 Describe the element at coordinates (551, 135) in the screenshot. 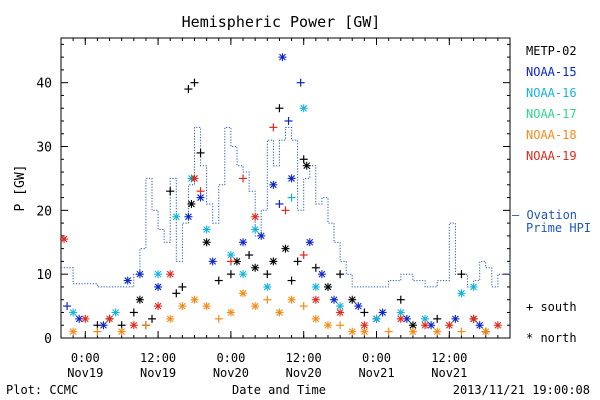

I see `legend-series-label: NOAA-18` at that location.